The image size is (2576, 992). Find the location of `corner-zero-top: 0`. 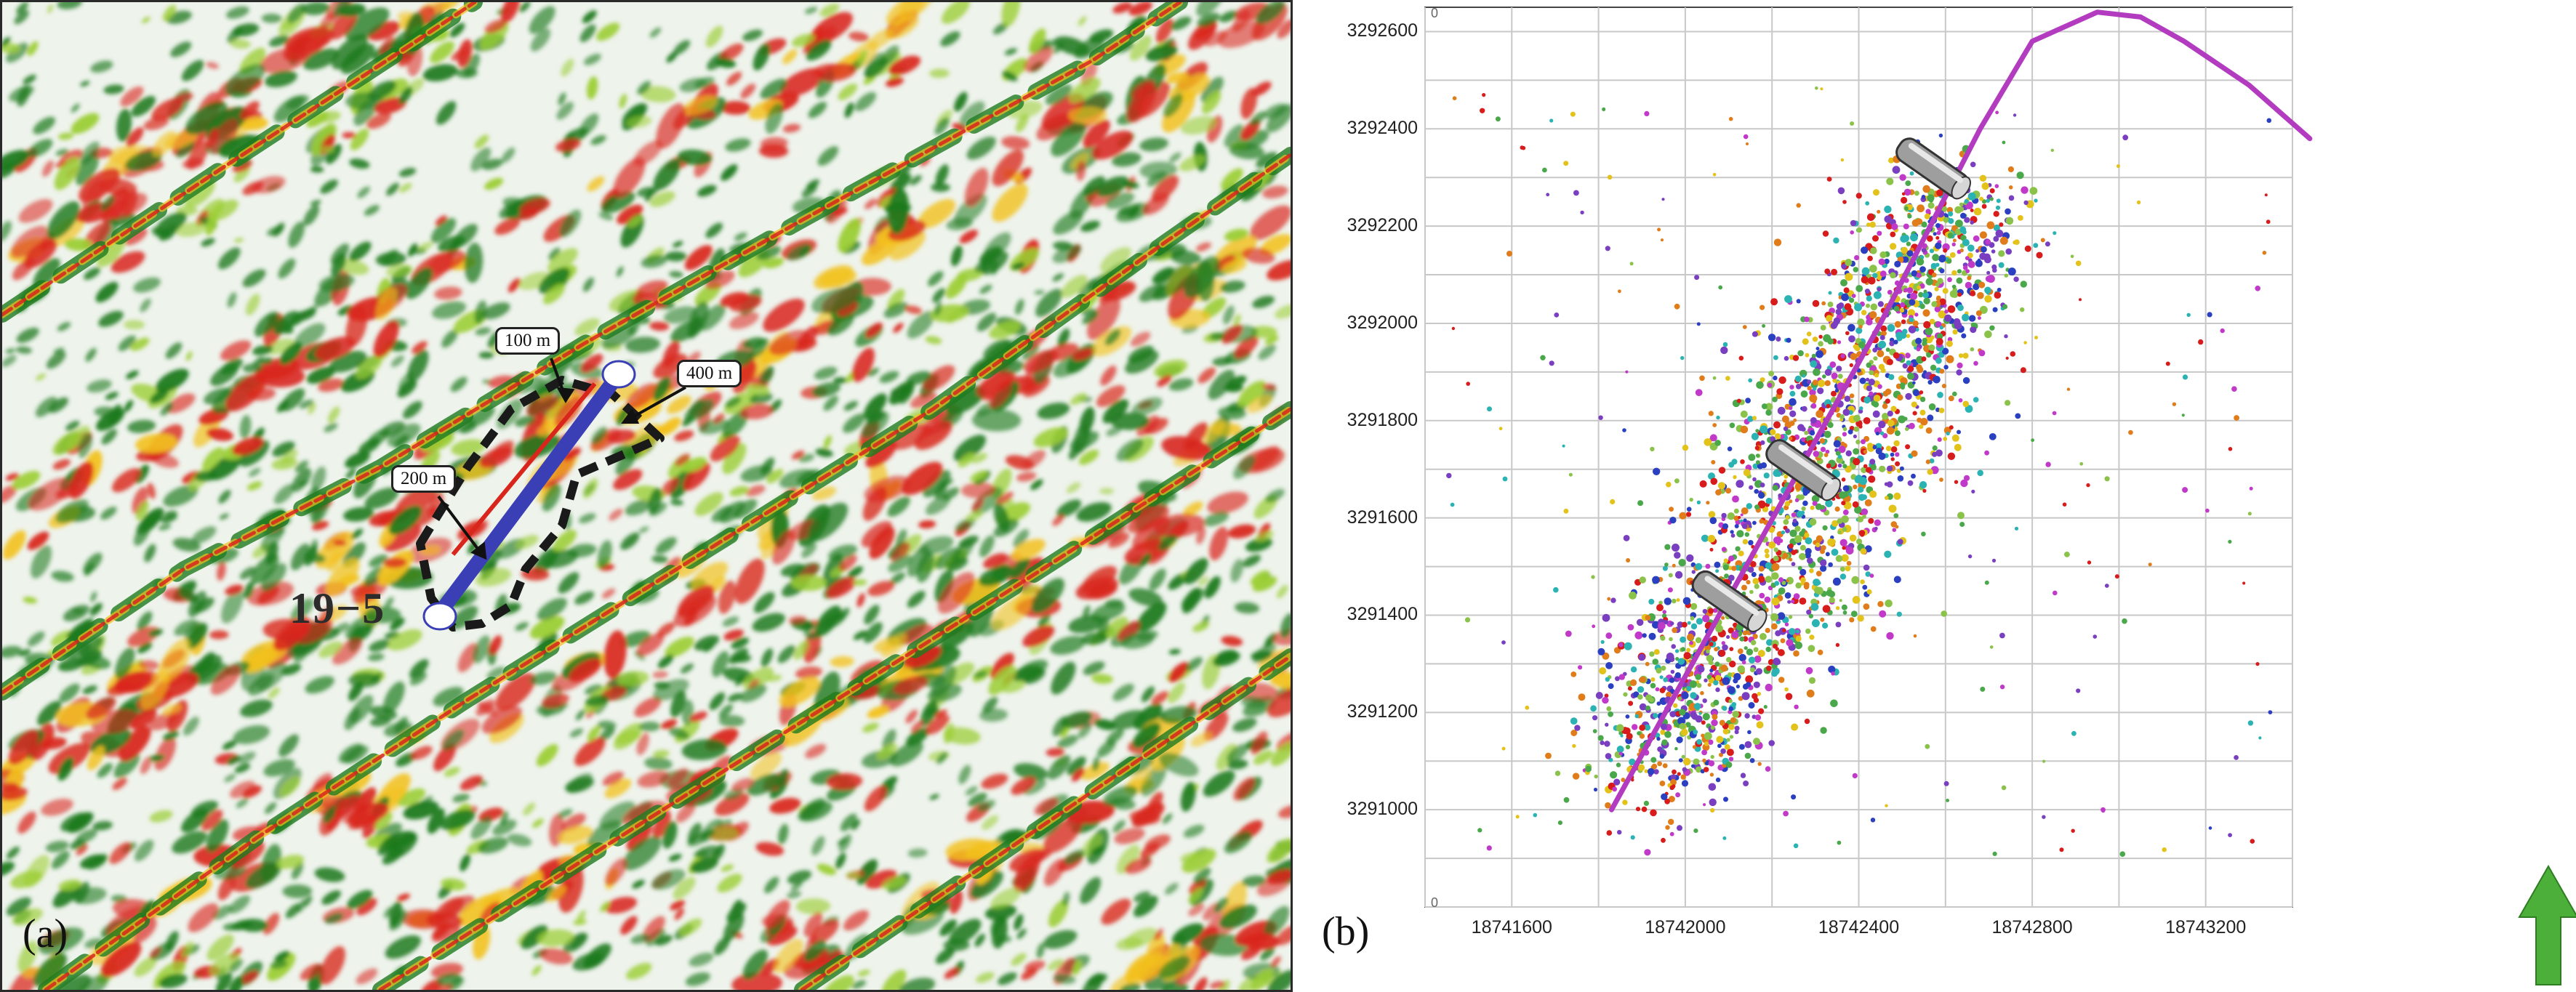

corner-zero-top: 0 is located at coordinates (1435, 13).